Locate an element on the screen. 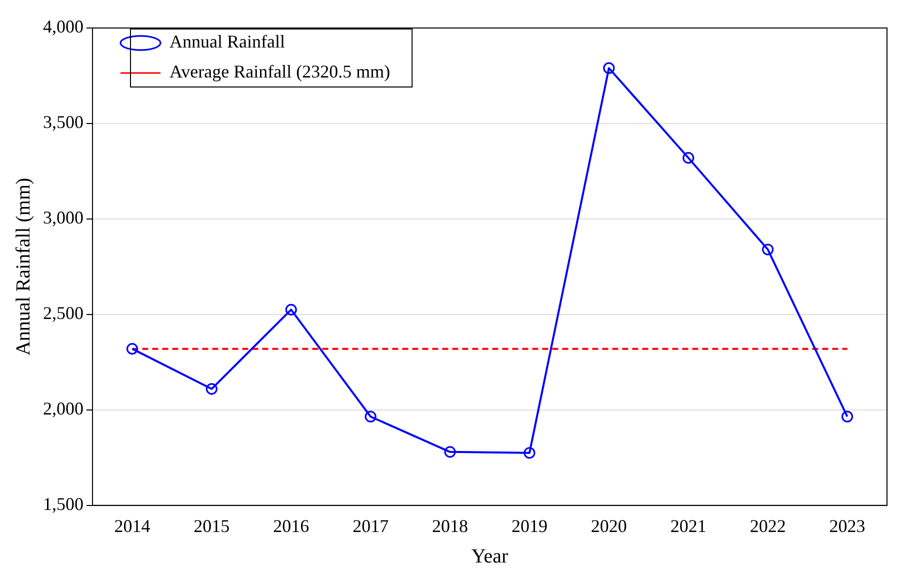  y-tick-label: 2,000 is located at coordinates (63, 408).